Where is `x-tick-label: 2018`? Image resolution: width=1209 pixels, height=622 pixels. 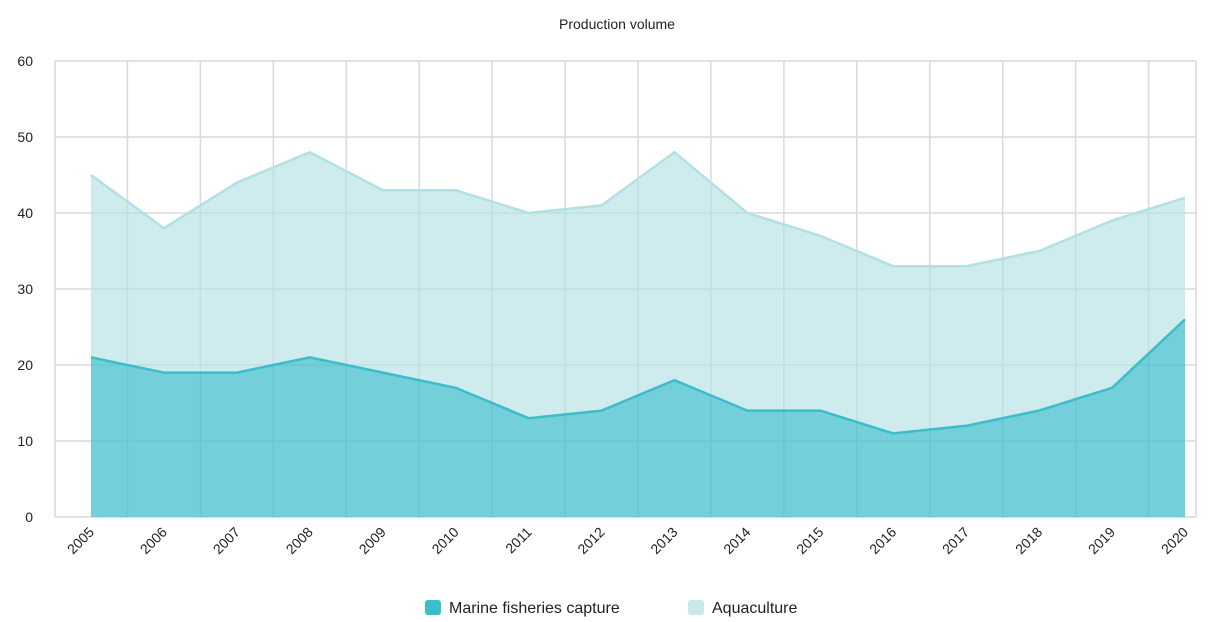
x-tick-label: 2018 is located at coordinates (1028, 540).